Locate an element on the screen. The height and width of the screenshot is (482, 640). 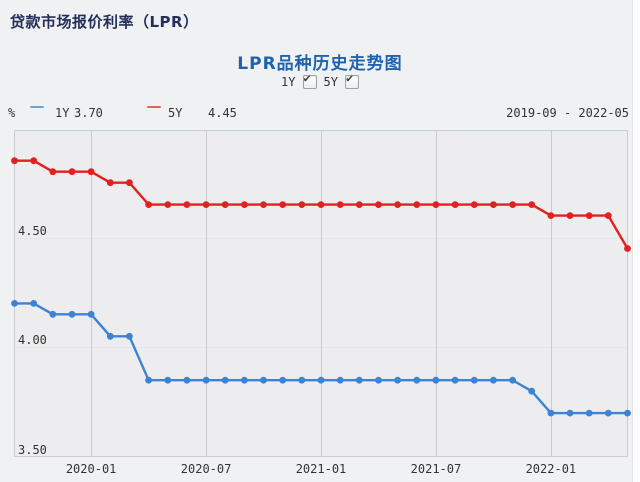
x-axis-label: 2021-01 is located at coordinates (321, 469).